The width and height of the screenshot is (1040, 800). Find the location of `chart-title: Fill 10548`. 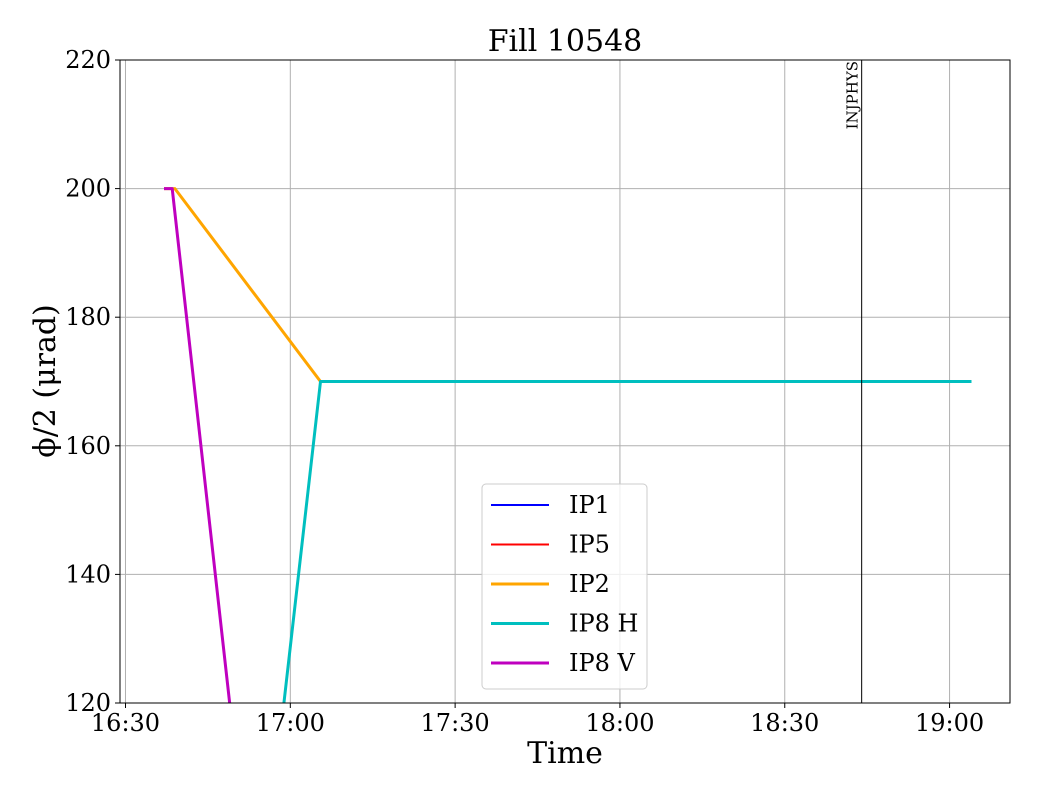

chart-title: Fill 10548 is located at coordinates (565, 41).